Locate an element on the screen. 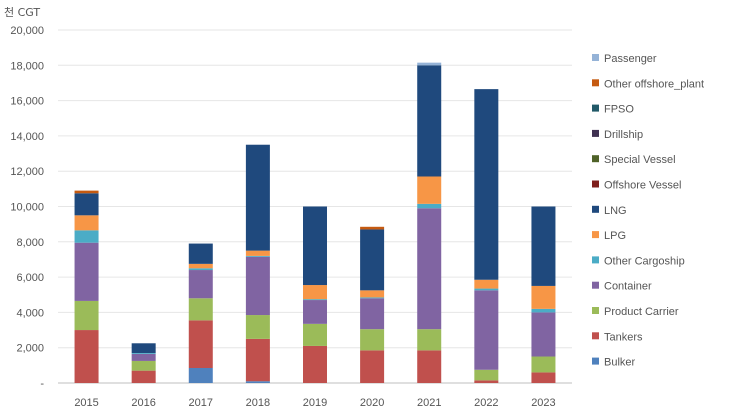 The image size is (729, 413). bar-stack-2023 is located at coordinates (543, 294).